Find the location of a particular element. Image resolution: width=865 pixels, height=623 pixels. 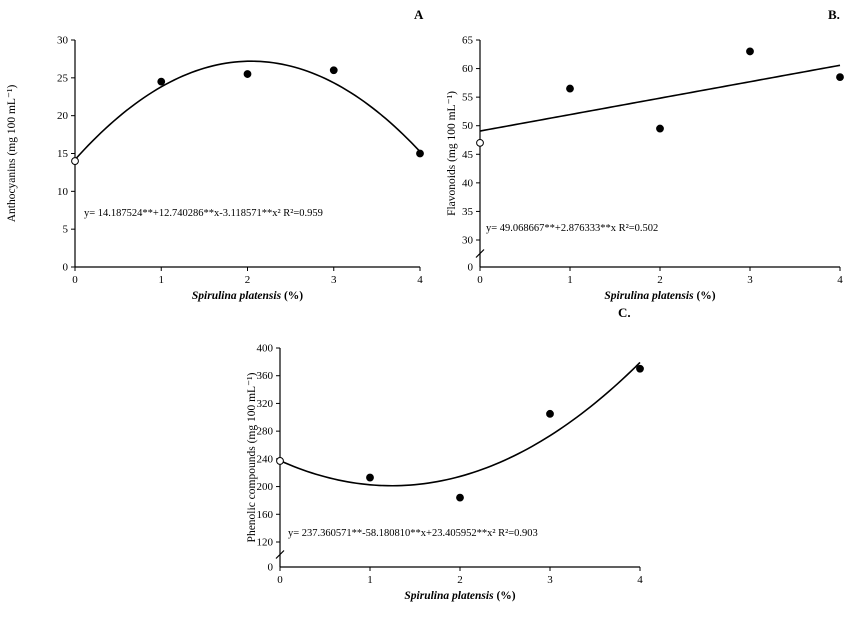

y-axis-label: Phenolic compounds (mg 100 mL⁻¹) is located at coordinates (252, 457).